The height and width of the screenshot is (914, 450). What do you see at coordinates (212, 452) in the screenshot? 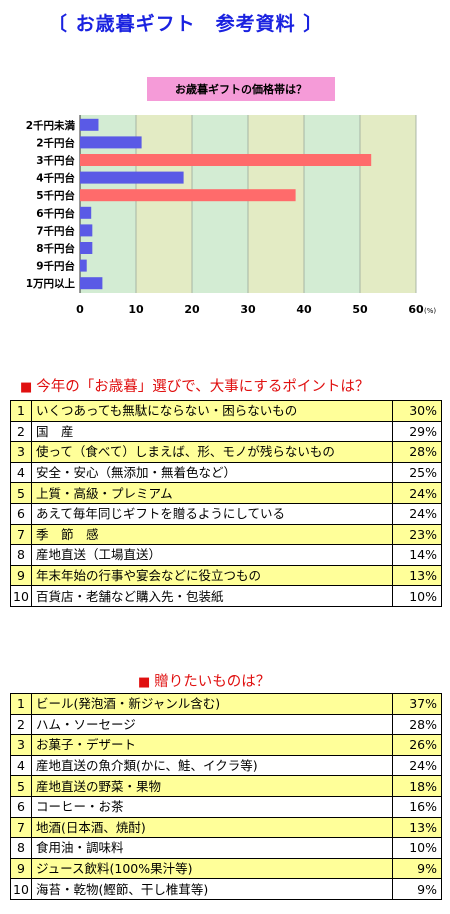
I see `item-label: 使って（食べて）しまえば、形、モノが残らないもの` at bounding box center [212, 452].